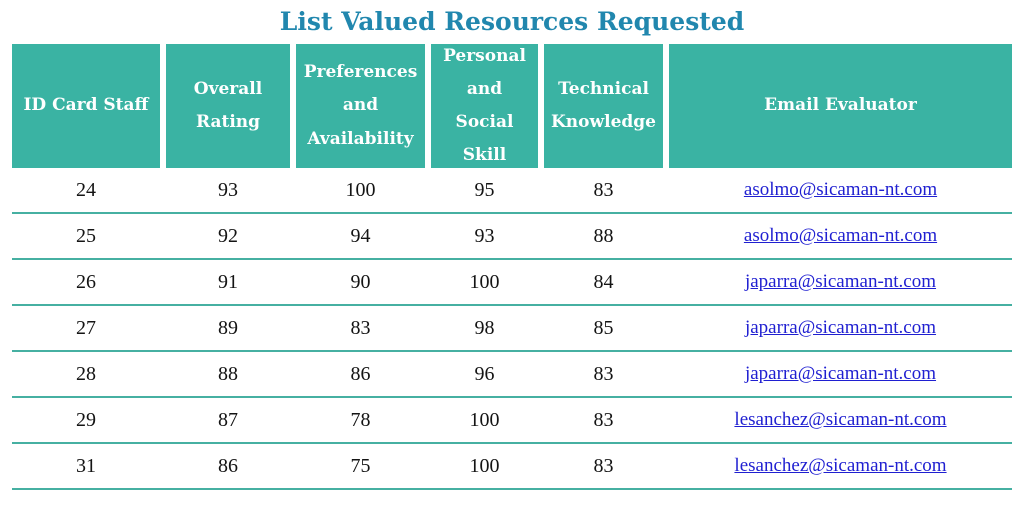  I want to click on table-row: 31 86 75 100 83 lesanchez@sicaman-nt.com, so click(512, 467).